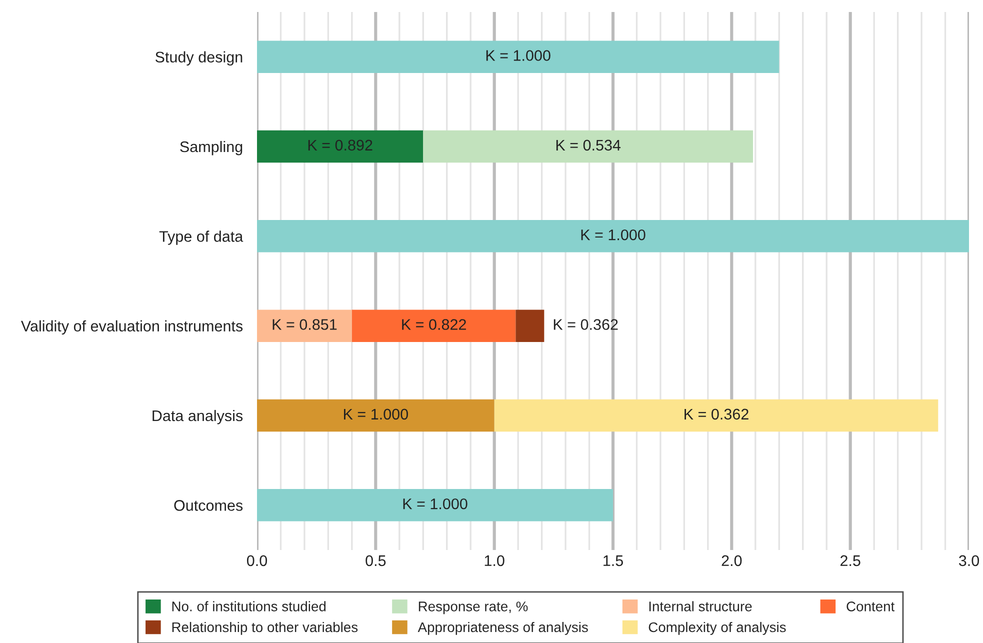  Describe the element at coordinates (613, 560) in the screenshot. I see `x-tick-label: 1.5` at that location.